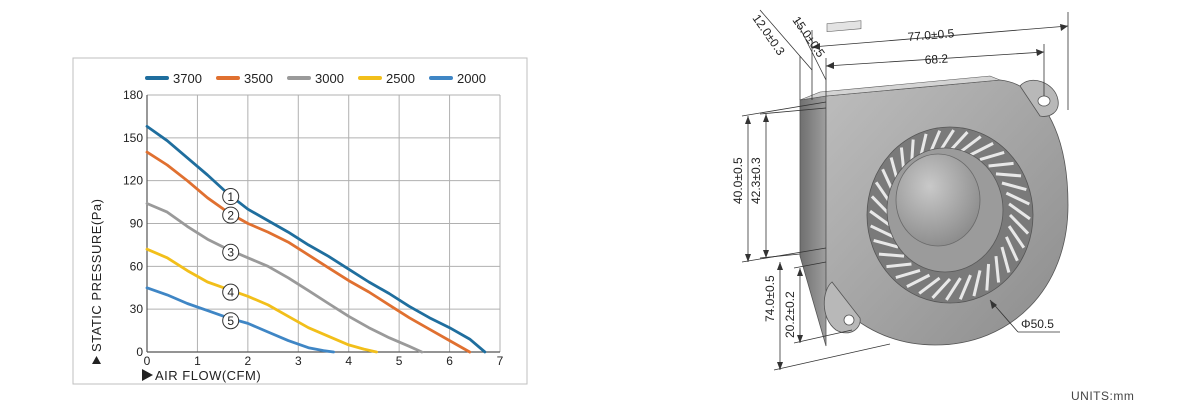  I want to click on y-tick-label-6: 180, so click(133, 95).